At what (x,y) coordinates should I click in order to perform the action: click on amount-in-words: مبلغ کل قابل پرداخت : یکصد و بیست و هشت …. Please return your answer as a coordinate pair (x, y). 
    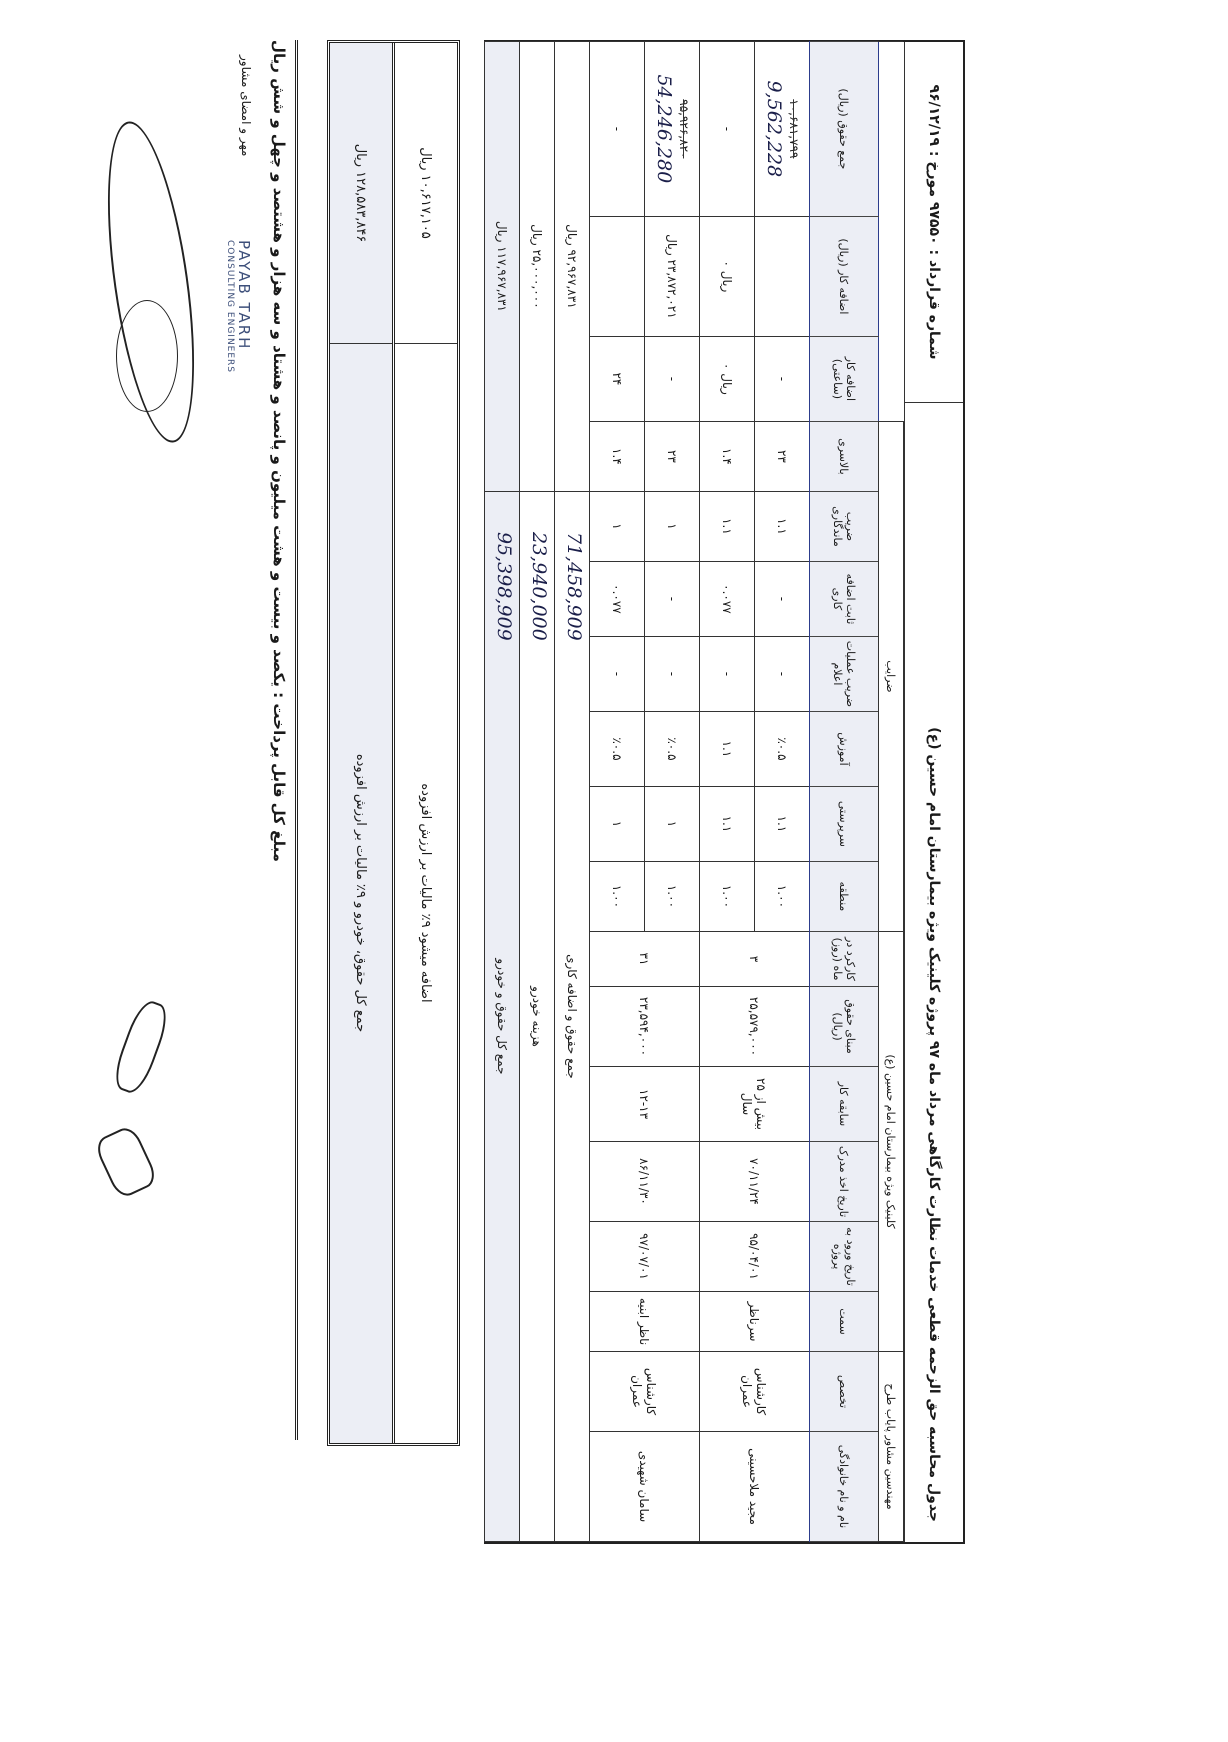
    Looking at the image, I should click on (281, 740).